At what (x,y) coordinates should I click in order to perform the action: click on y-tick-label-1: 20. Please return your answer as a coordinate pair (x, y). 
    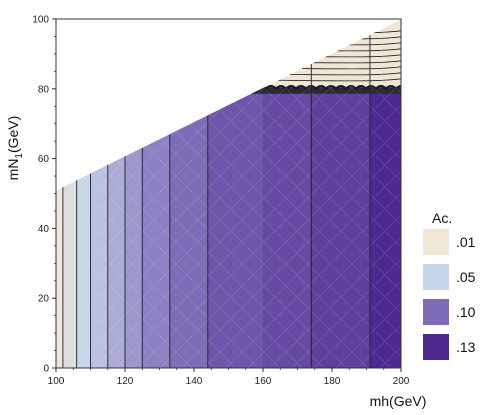
    Looking at the image, I should click on (44, 299).